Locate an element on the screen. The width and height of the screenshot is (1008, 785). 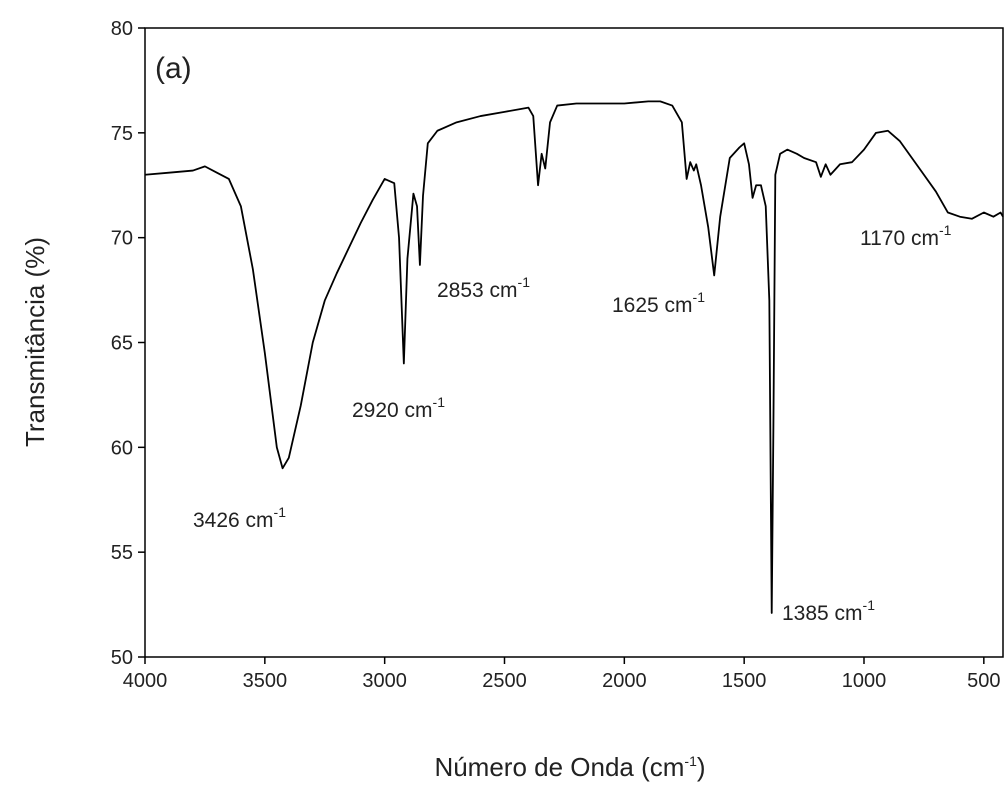
y-tick-label: 80 is located at coordinates (122, 29).